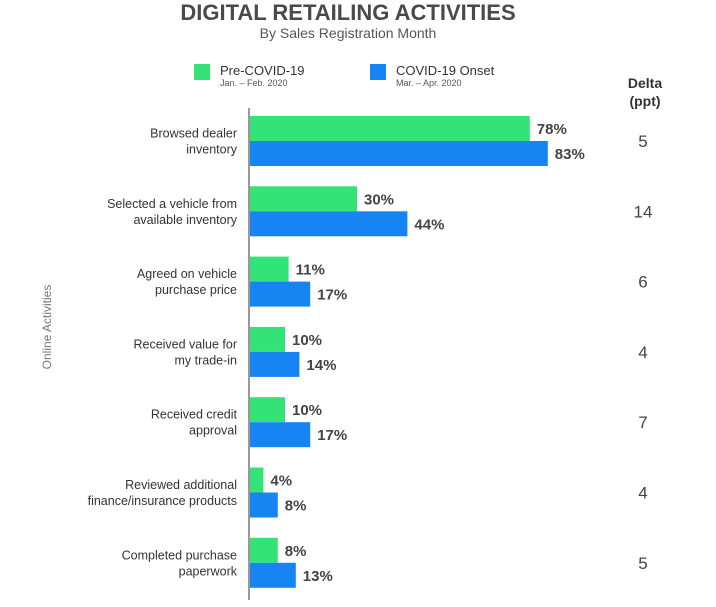  What do you see at coordinates (645, 83) in the screenshot?
I see `delta-header-line1: Delta` at bounding box center [645, 83].